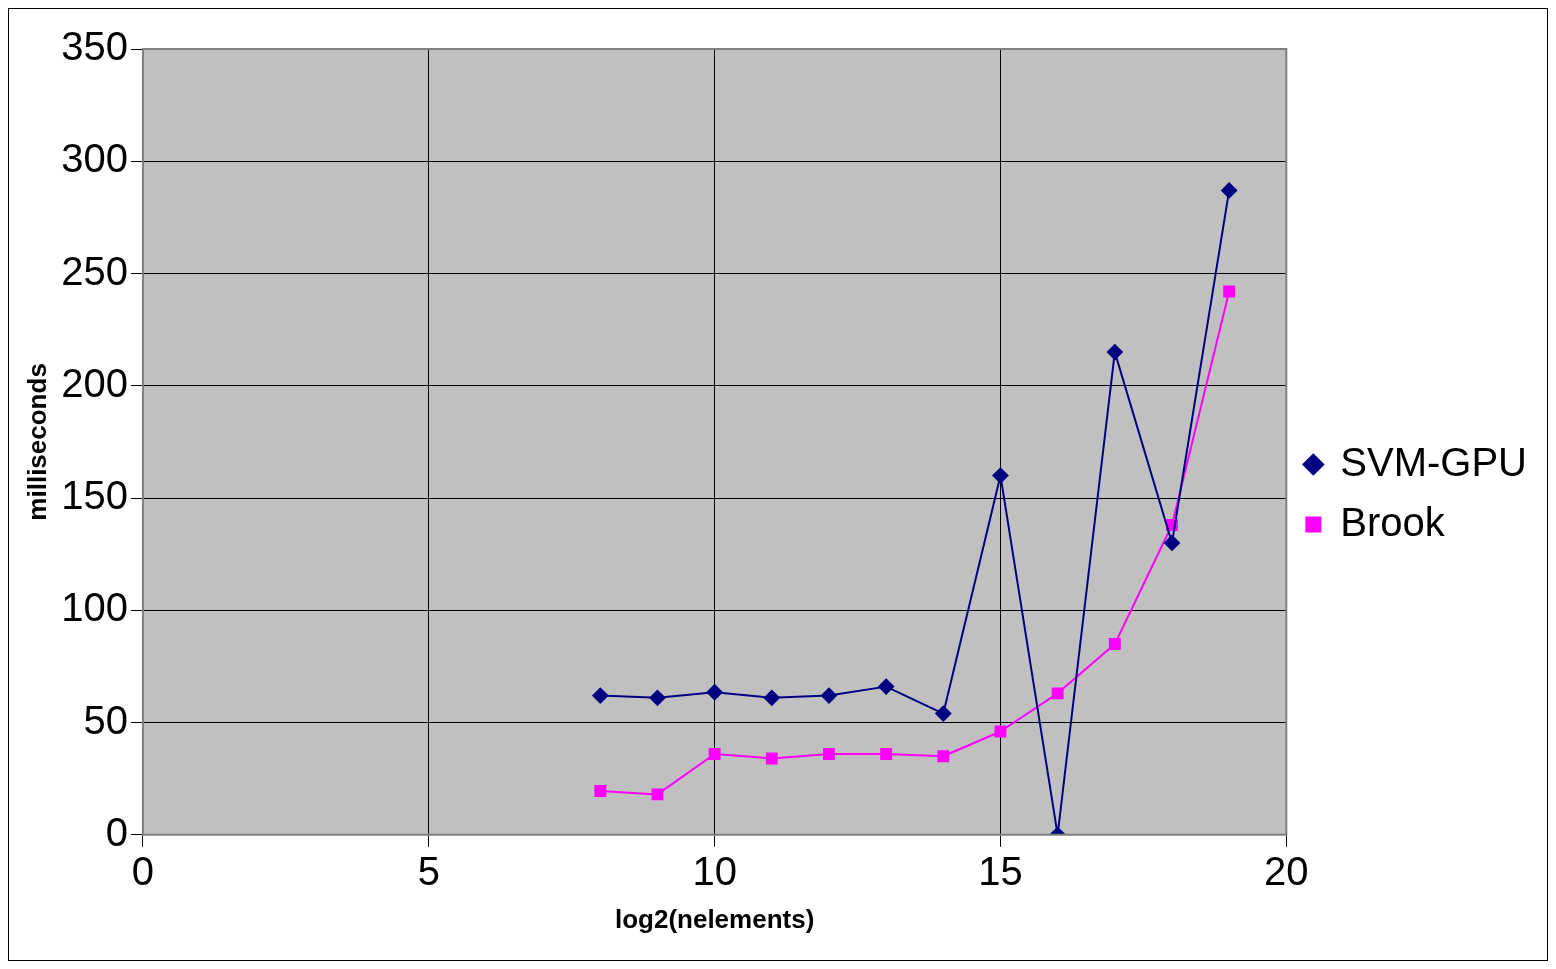 Image resolution: width=1556 pixels, height=969 pixels. What do you see at coordinates (94, 46) in the screenshot?
I see `y-tick-label: 350` at bounding box center [94, 46].